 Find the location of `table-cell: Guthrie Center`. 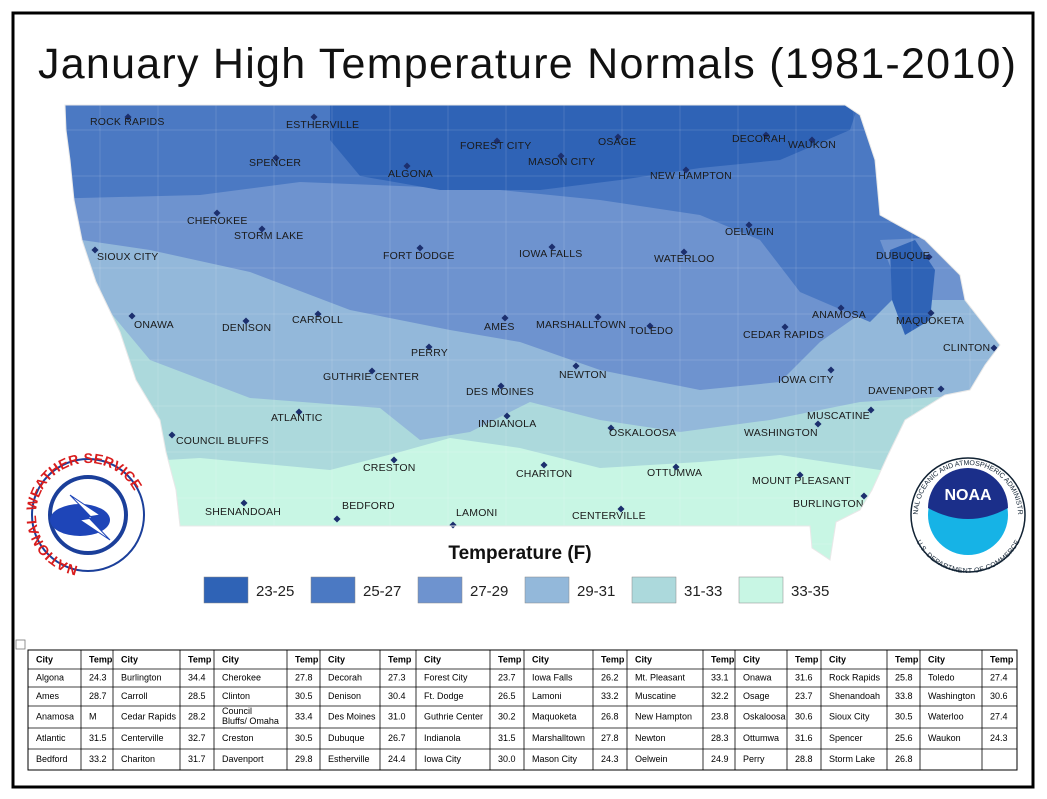

table-cell: Guthrie Center is located at coordinates (453, 716).